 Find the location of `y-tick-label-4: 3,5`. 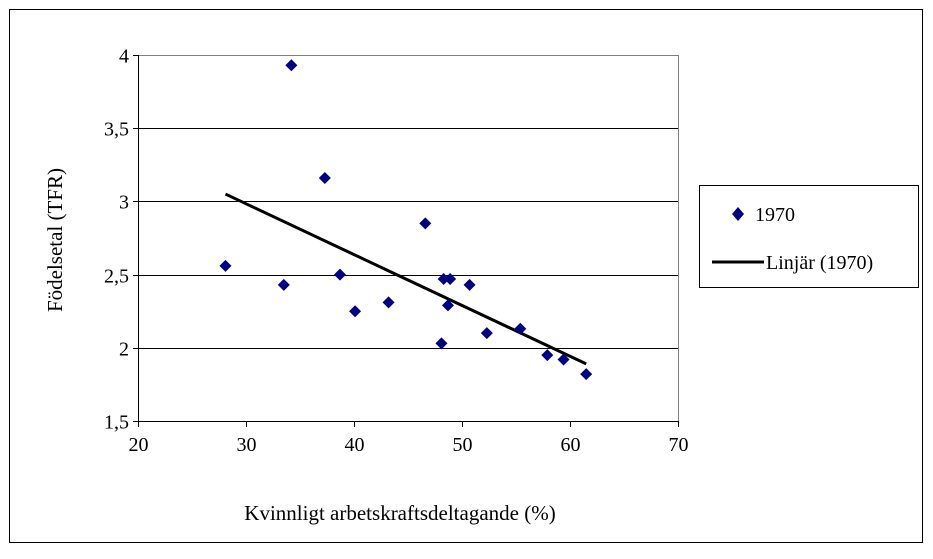

y-tick-label-4: 3,5 is located at coordinates (116, 130).